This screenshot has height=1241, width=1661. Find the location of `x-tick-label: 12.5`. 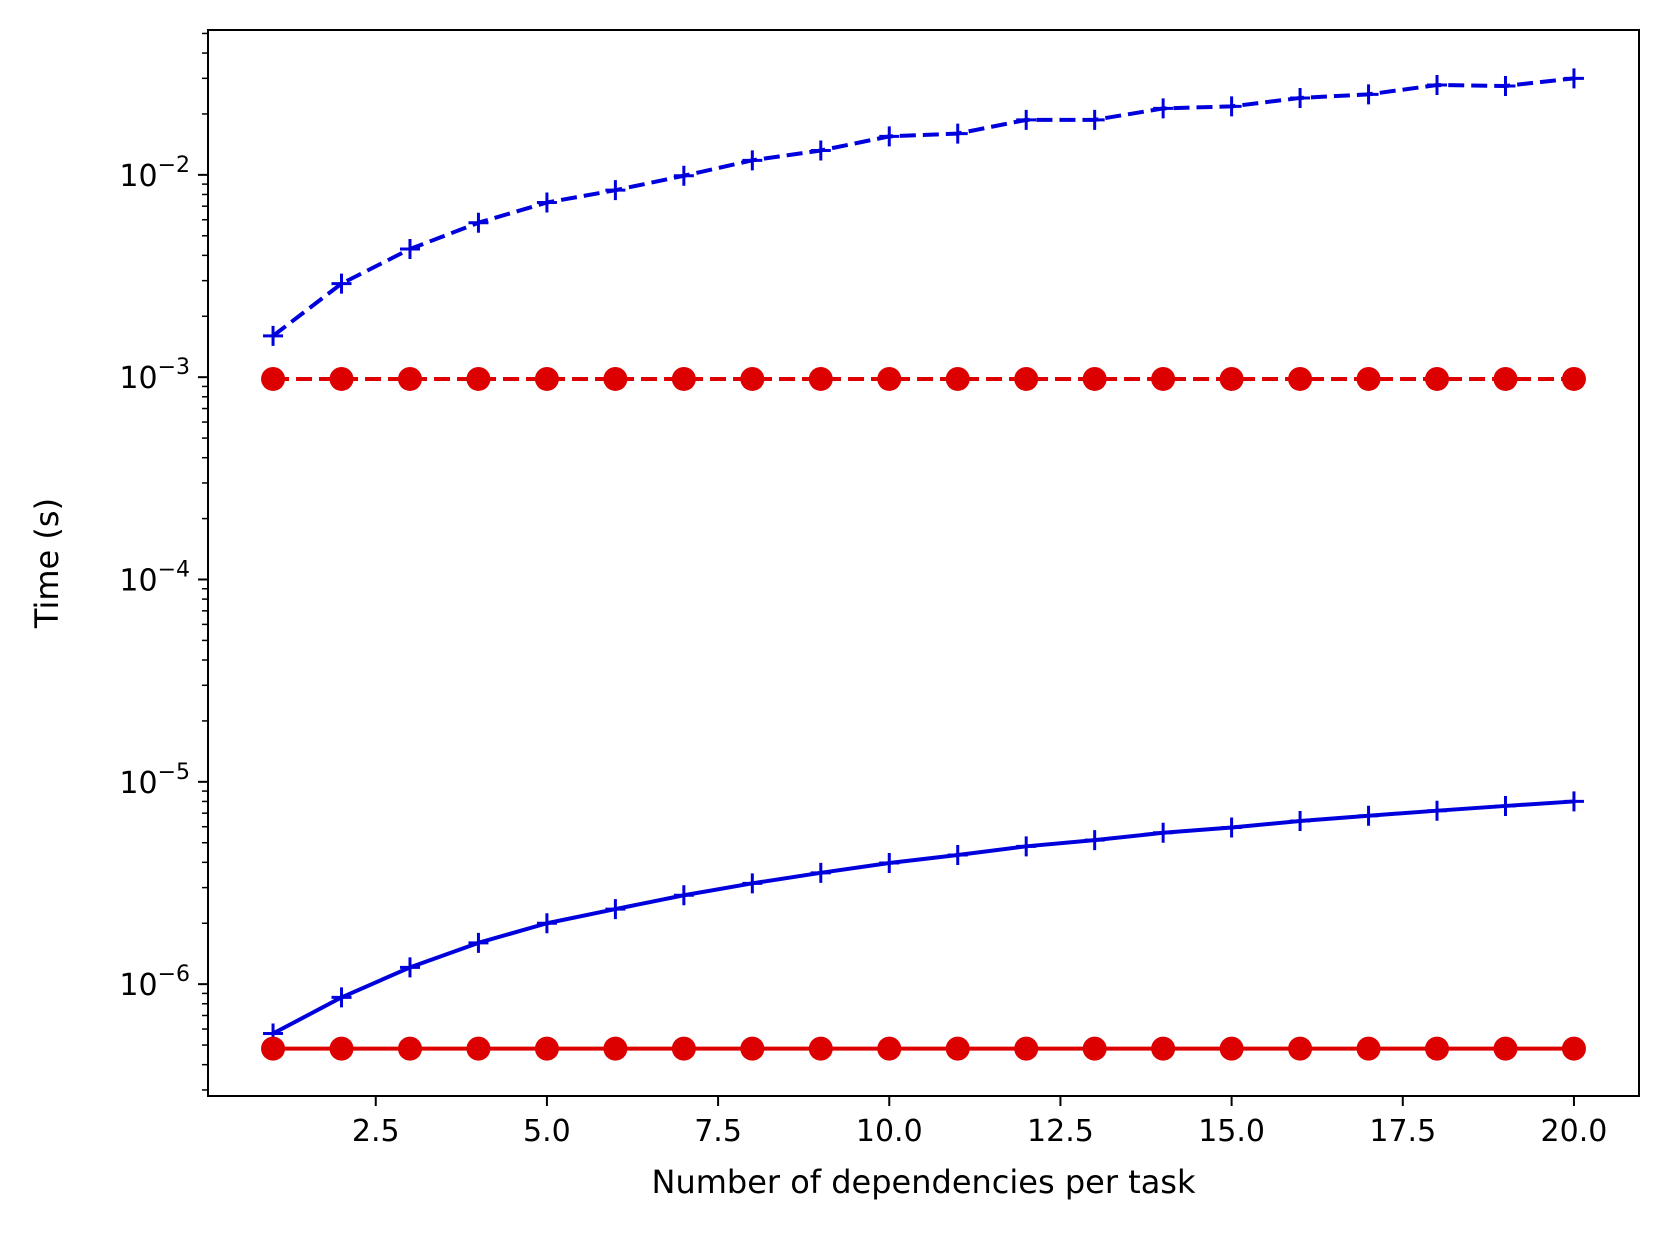

x-tick-label: 12.5 is located at coordinates (1060, 1131).